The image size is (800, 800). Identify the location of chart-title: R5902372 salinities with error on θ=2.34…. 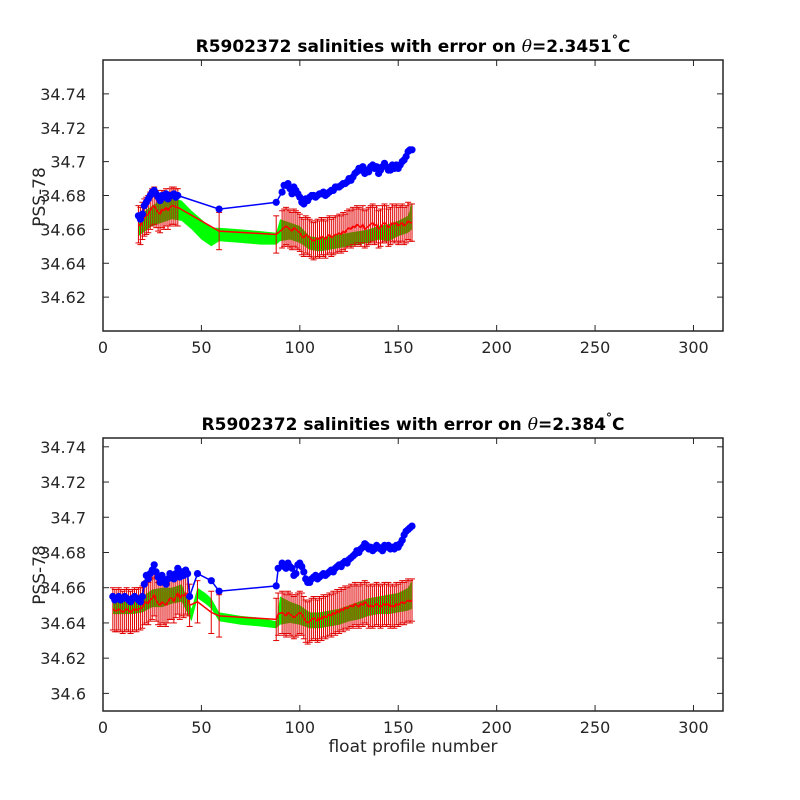
(413, 45).